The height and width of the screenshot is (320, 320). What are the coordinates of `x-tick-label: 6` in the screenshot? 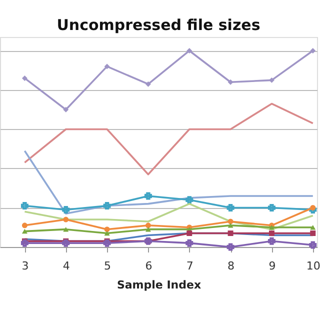 It's located at (148, 266).